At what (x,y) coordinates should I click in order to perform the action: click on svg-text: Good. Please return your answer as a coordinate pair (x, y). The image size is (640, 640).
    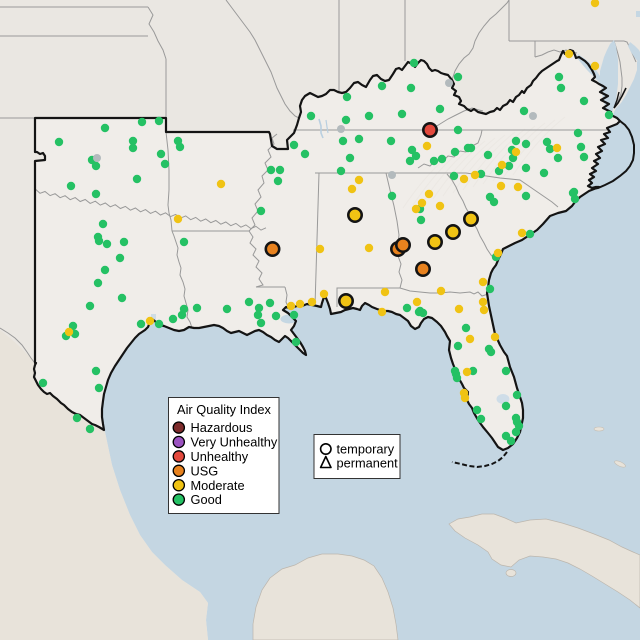
    Looking at the image, I should click on (206, 499).